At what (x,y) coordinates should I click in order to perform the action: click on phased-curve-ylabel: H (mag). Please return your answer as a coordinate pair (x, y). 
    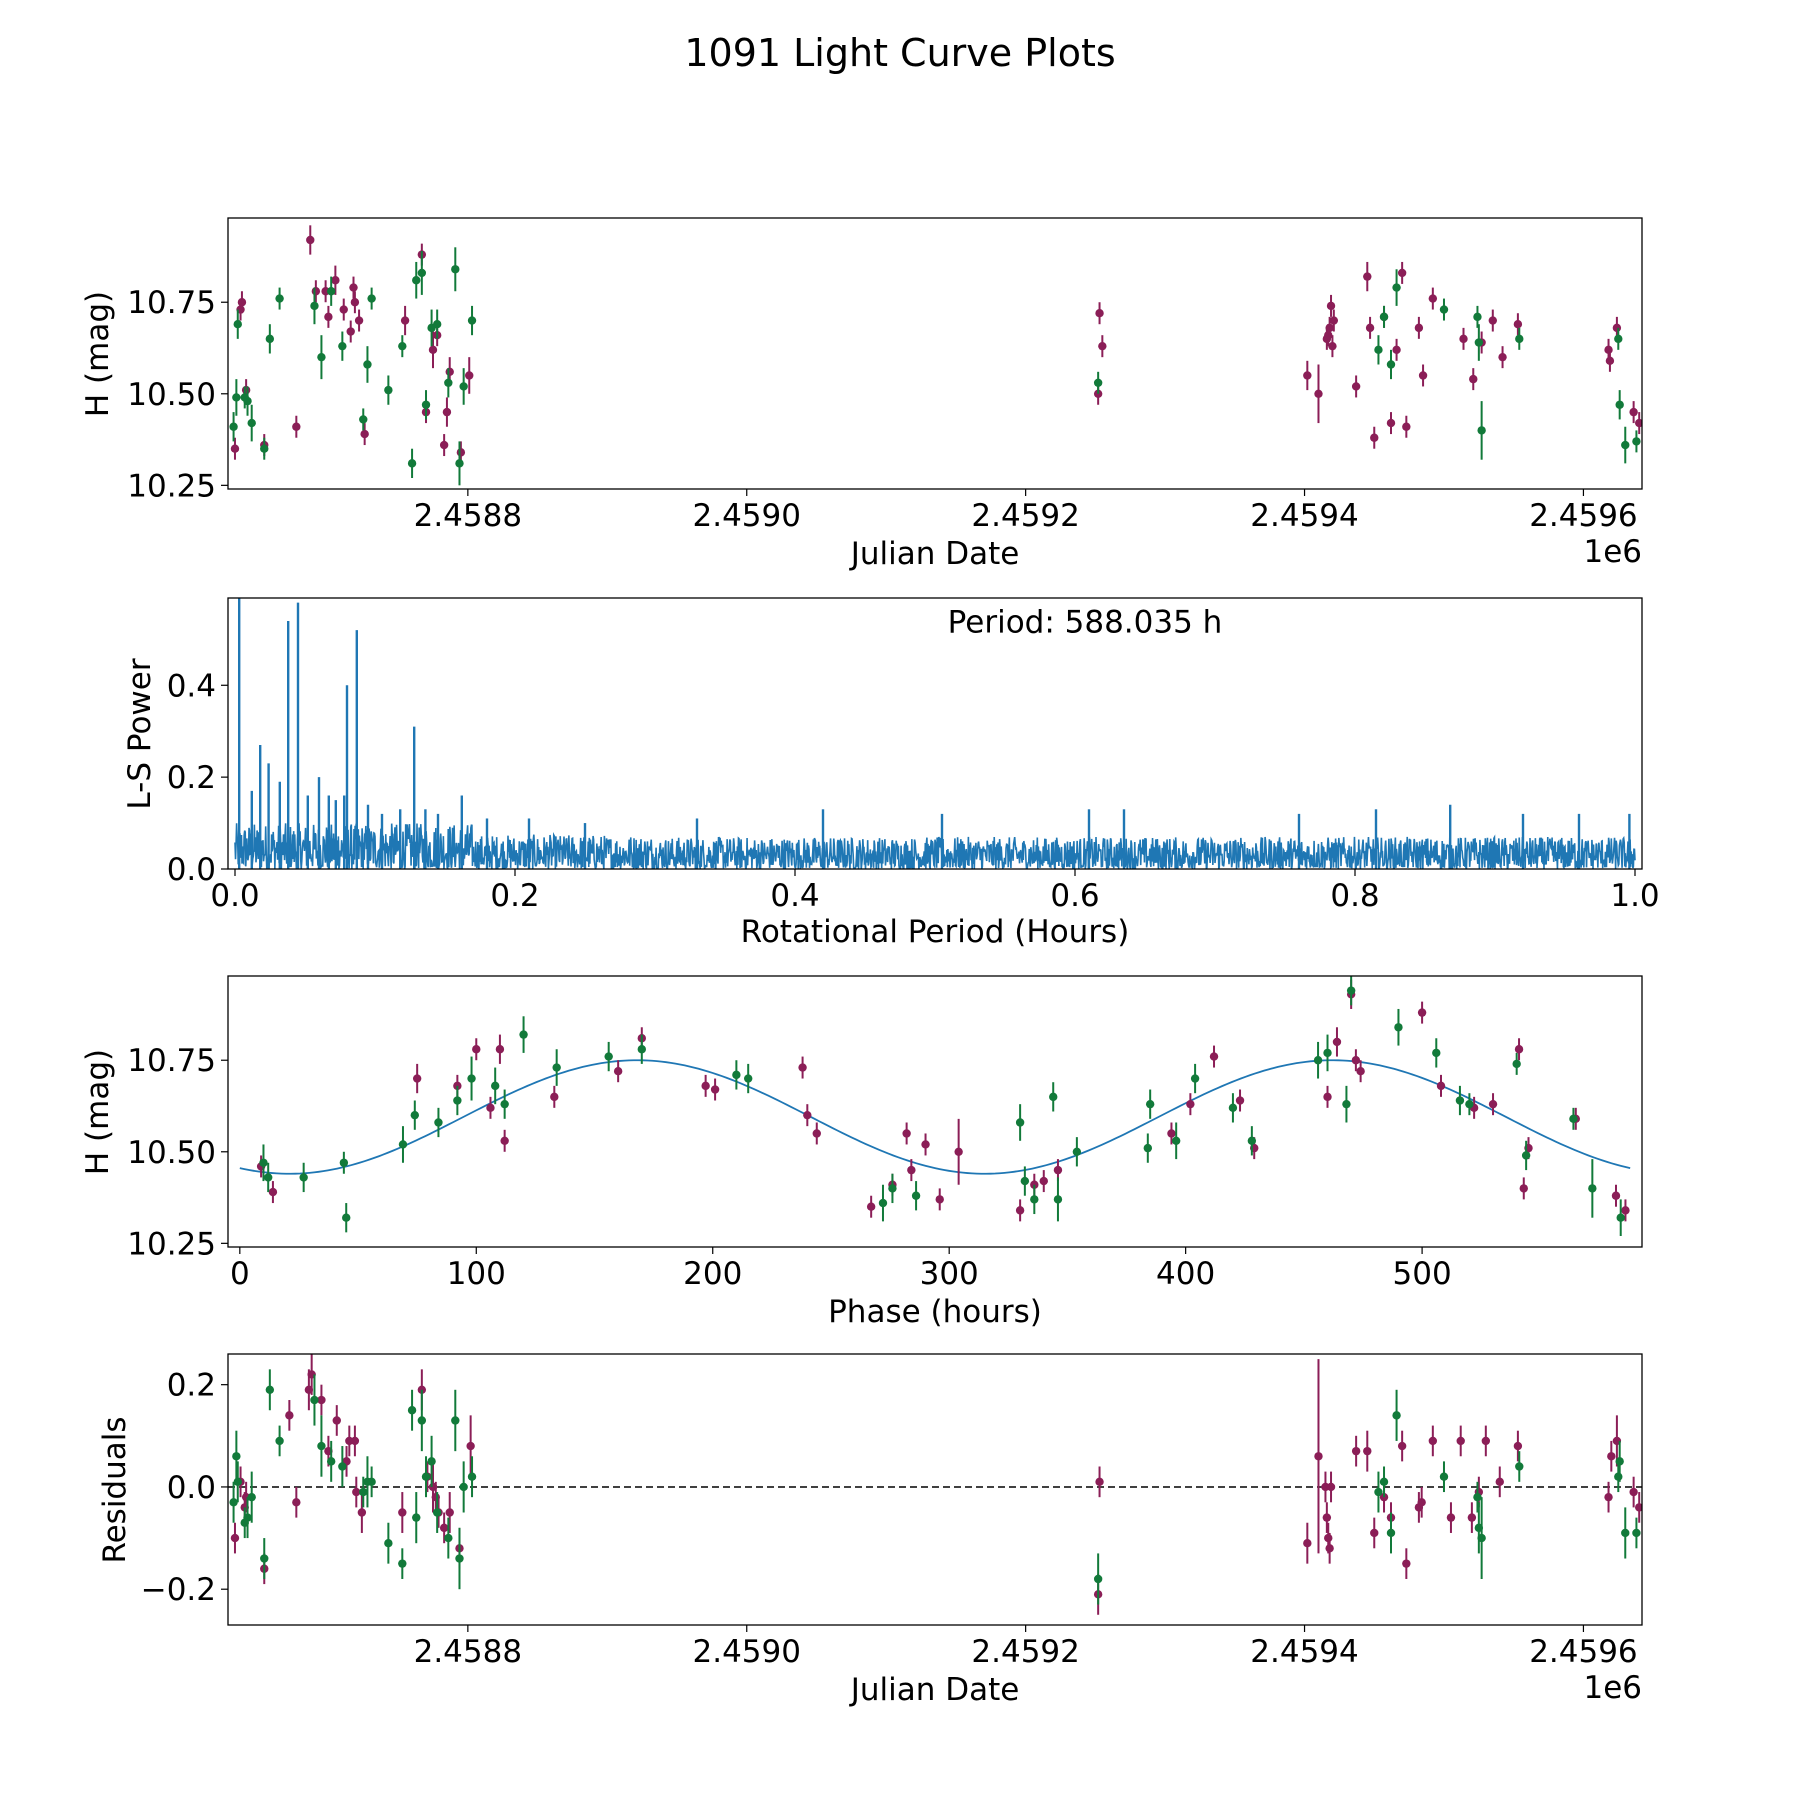
    Looking at the image, I should click on (98, 1112).